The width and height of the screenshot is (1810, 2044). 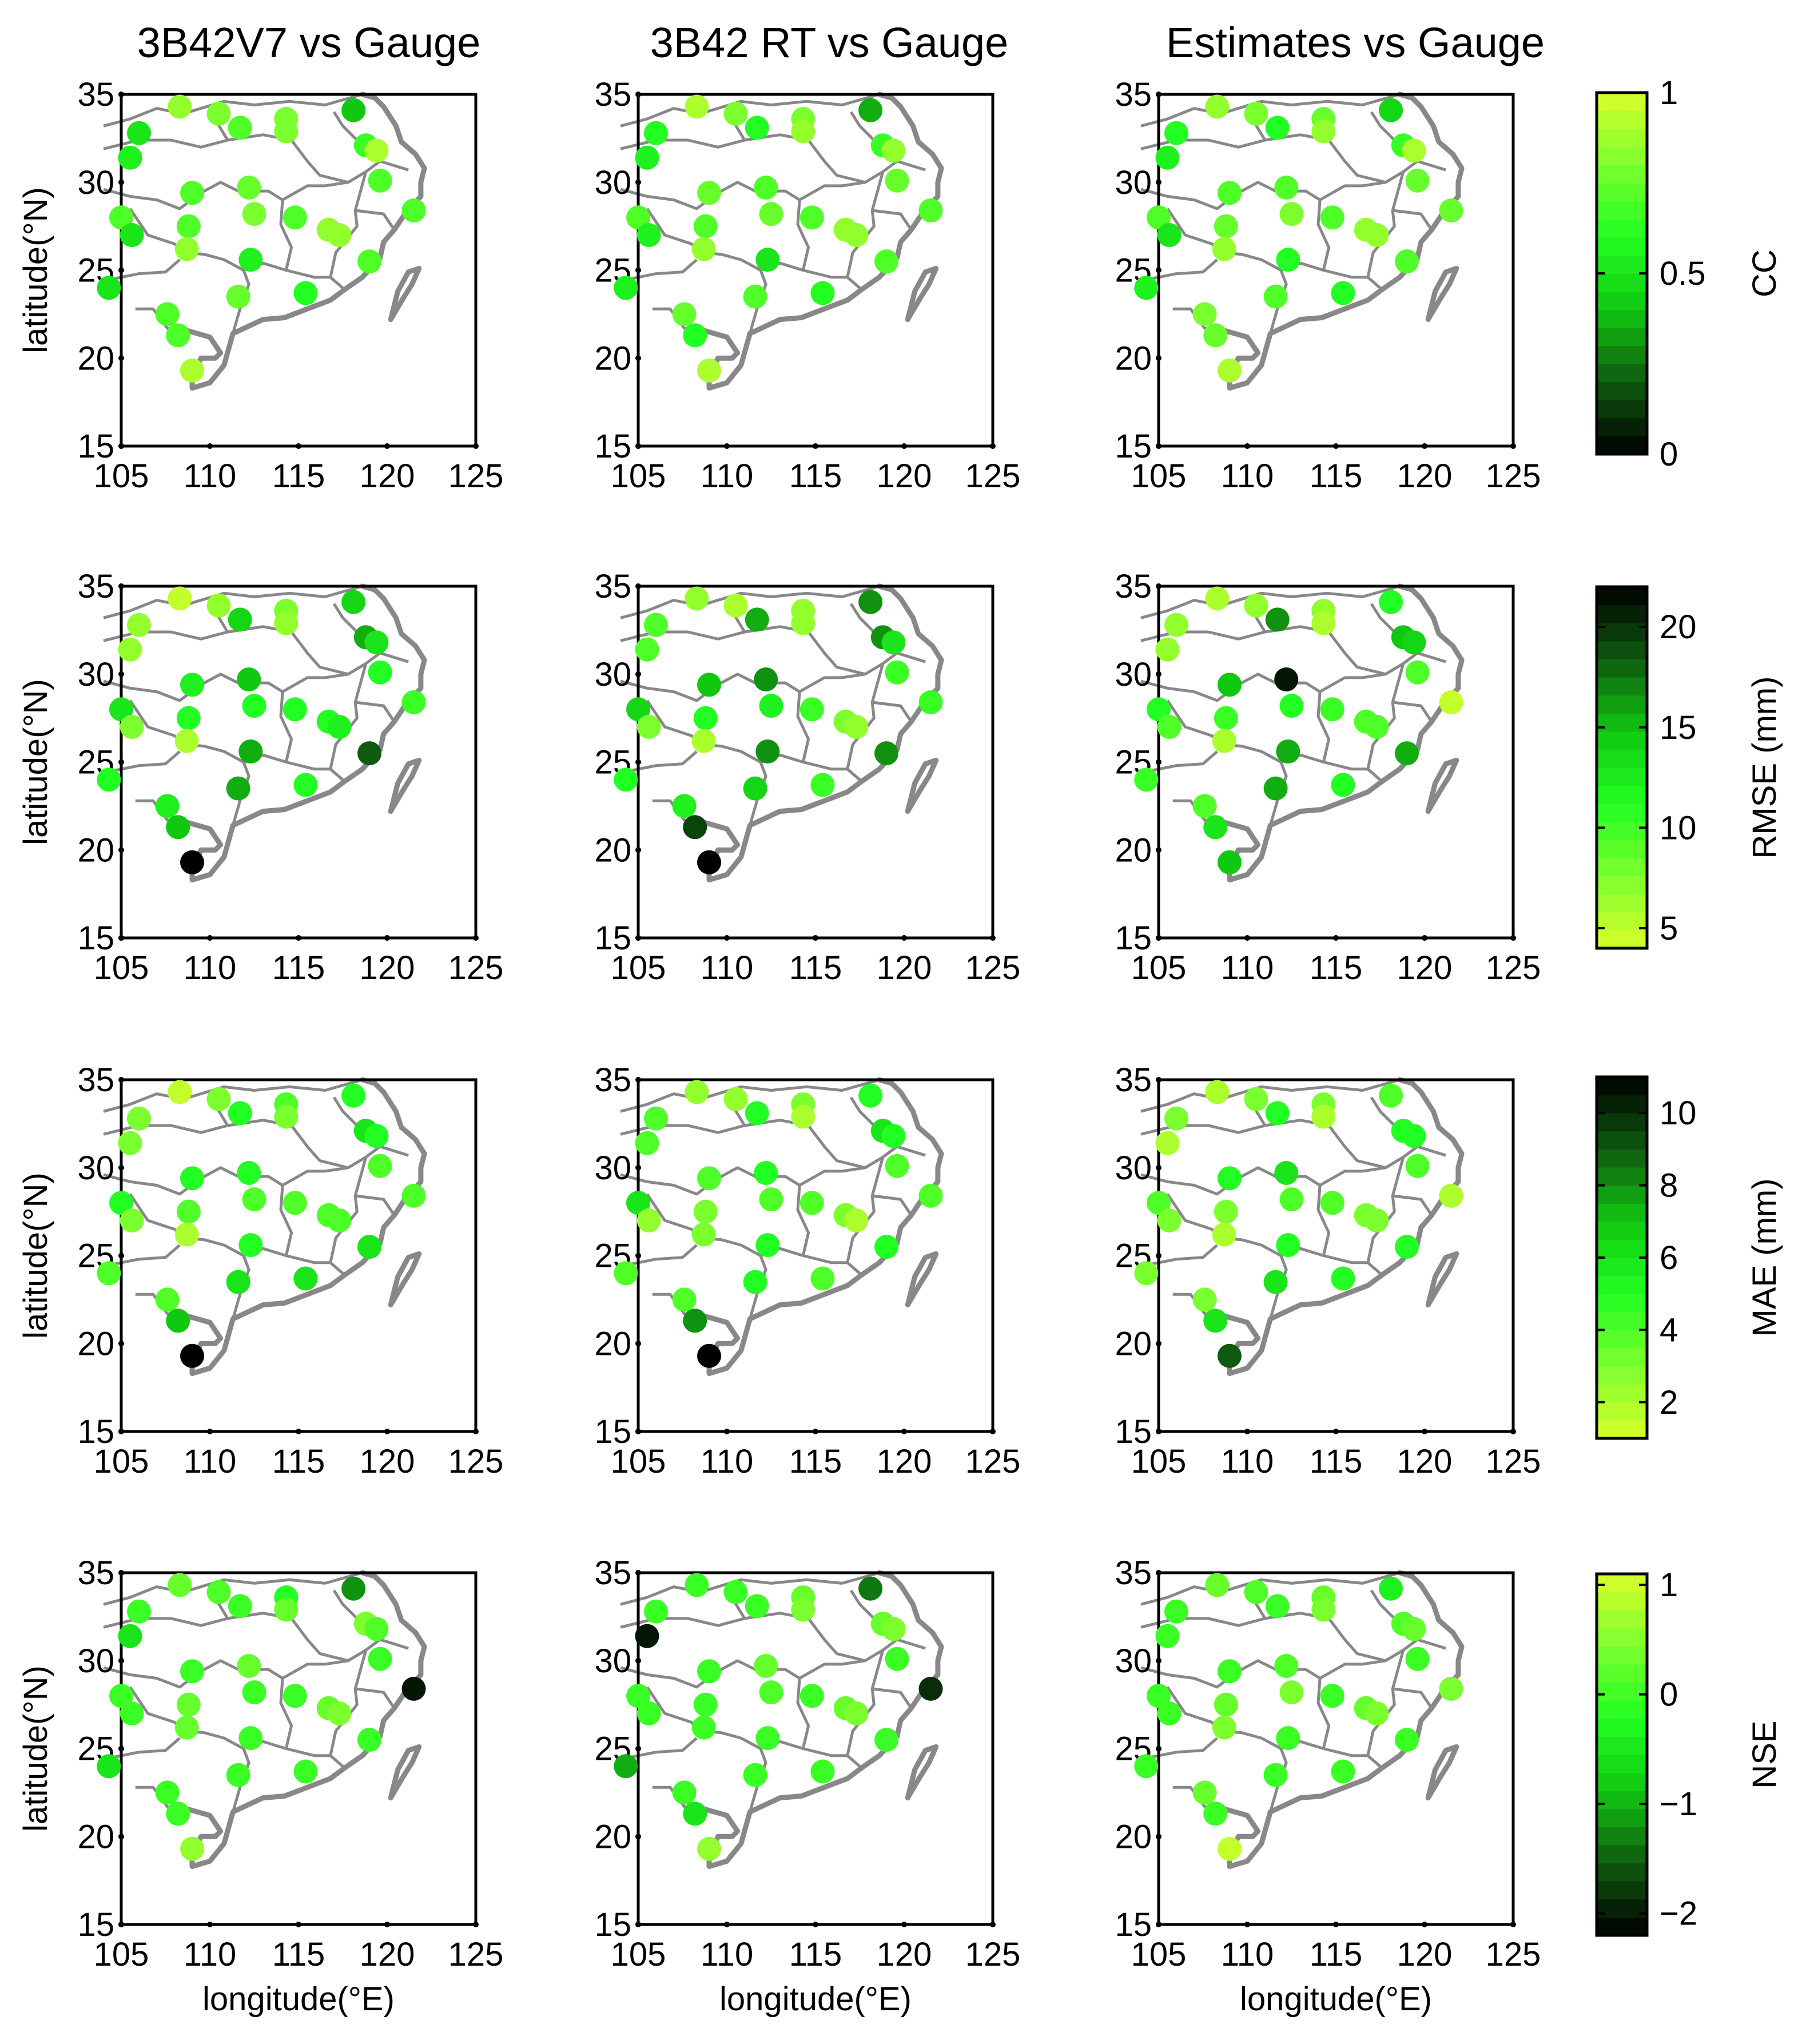 What do you see at coordinates (1159, 1954) in the screenshot?
I see `x-tick-label: 105` at bounding box center [1159, 1954].